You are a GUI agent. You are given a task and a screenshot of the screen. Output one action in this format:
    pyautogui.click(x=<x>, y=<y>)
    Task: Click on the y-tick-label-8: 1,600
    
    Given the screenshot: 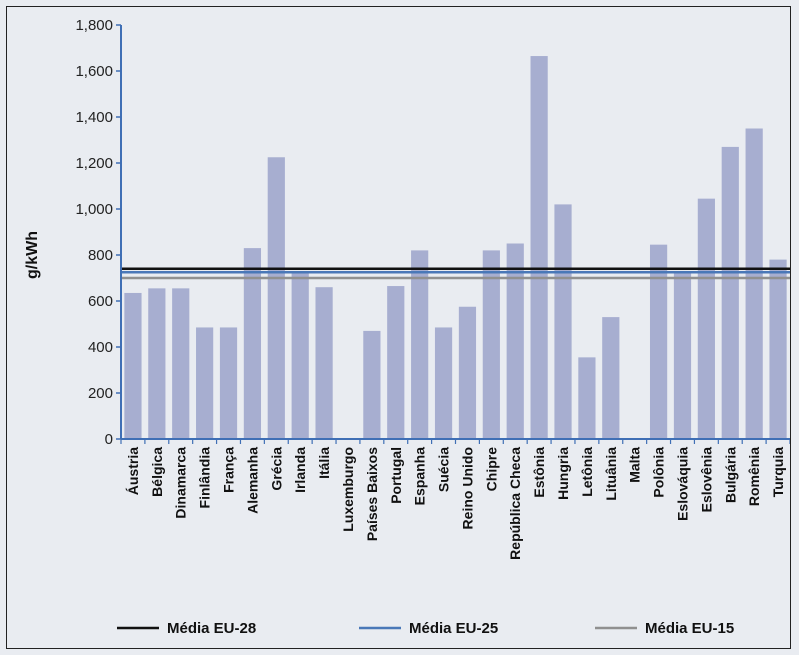 What is the action you would take?
    pyautogui.click(x=94, y=71)
    